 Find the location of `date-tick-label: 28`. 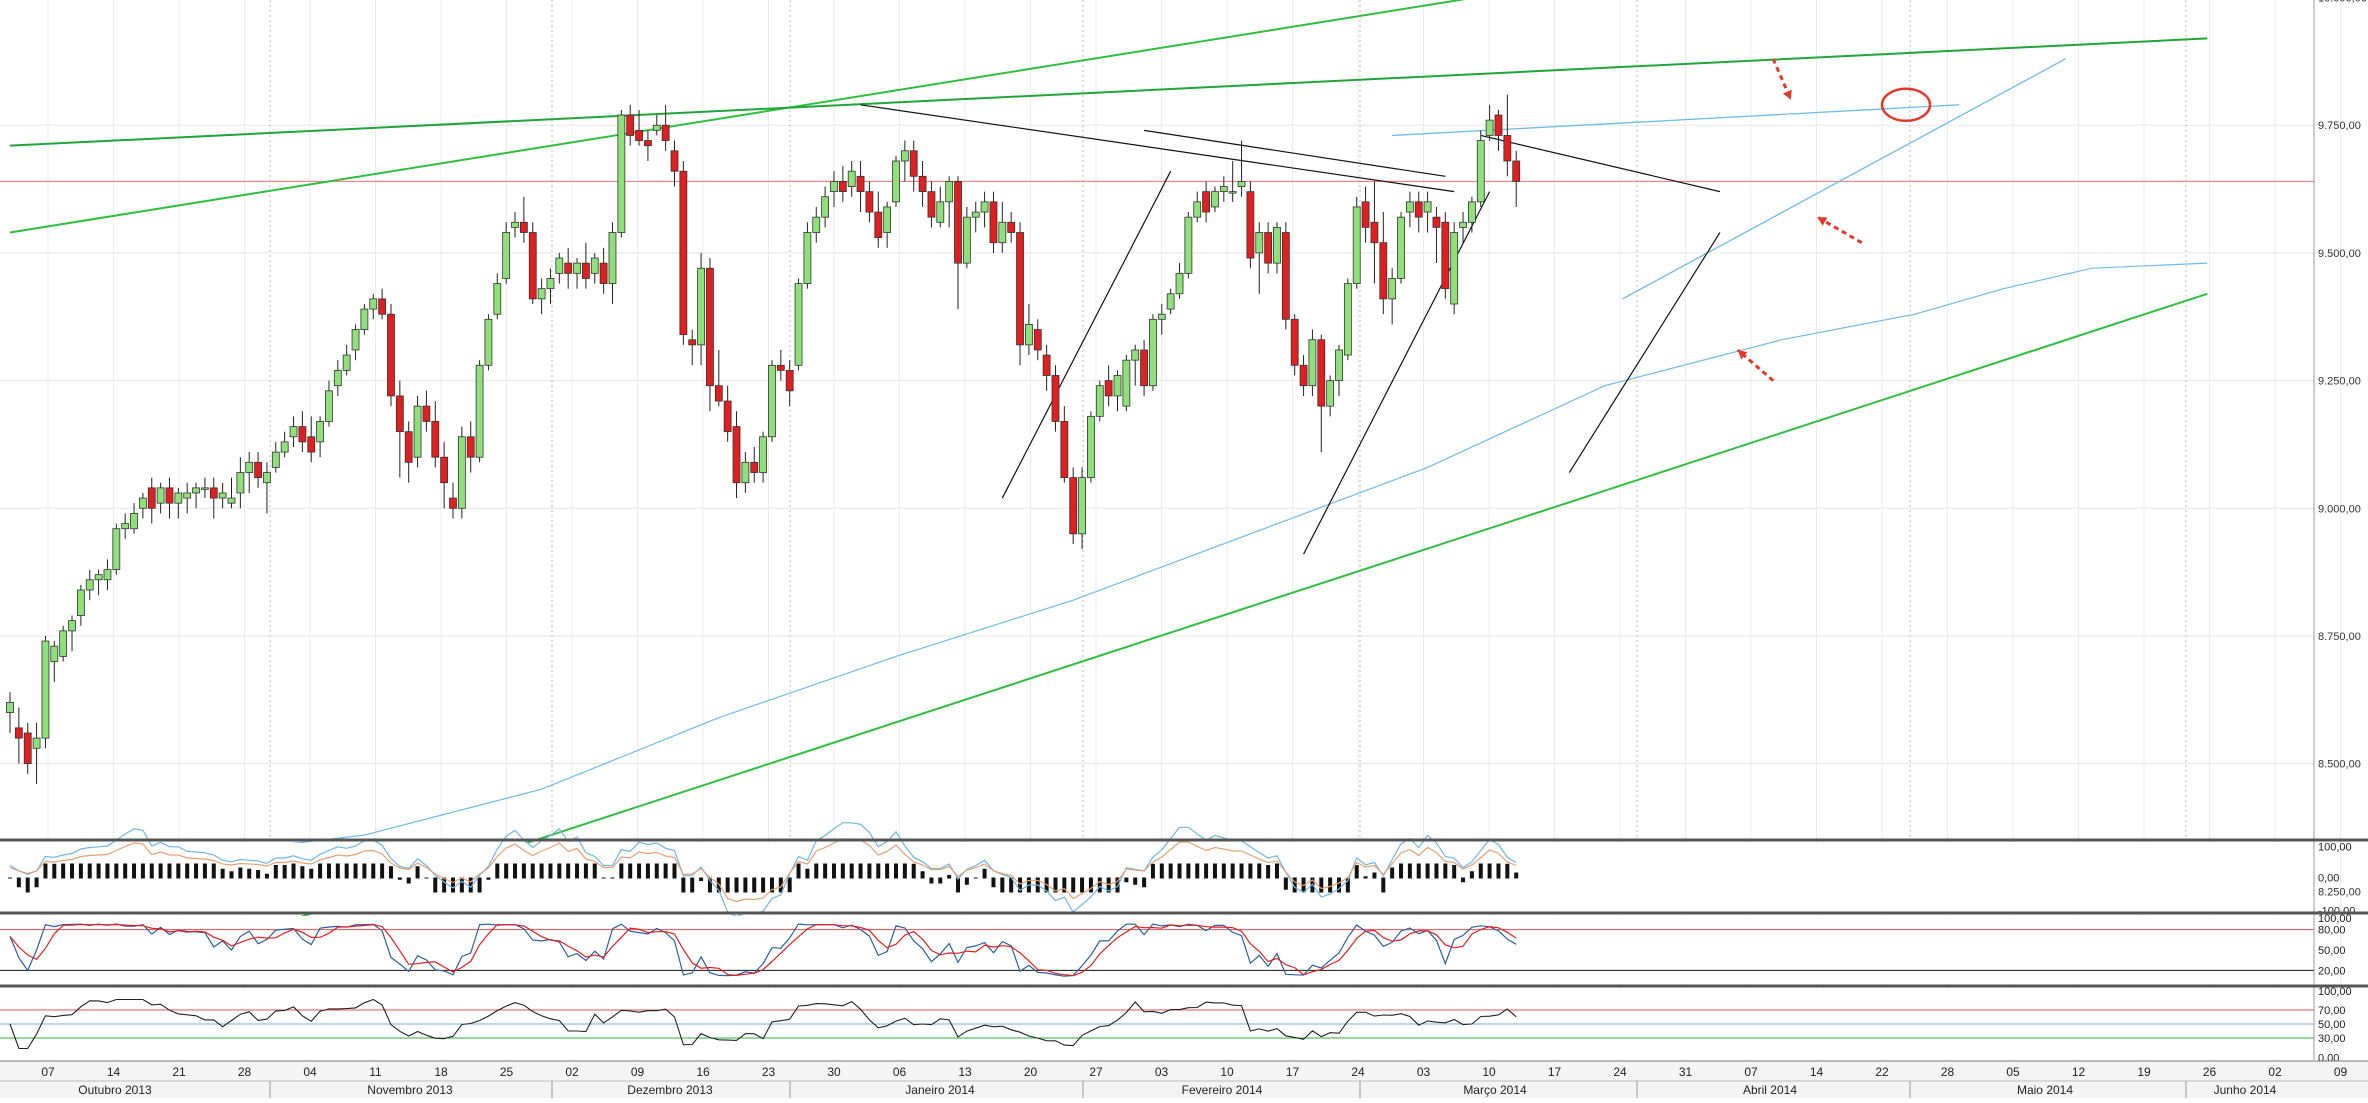

date-tick-label: 28 is located at coordinates (1948, 1072).